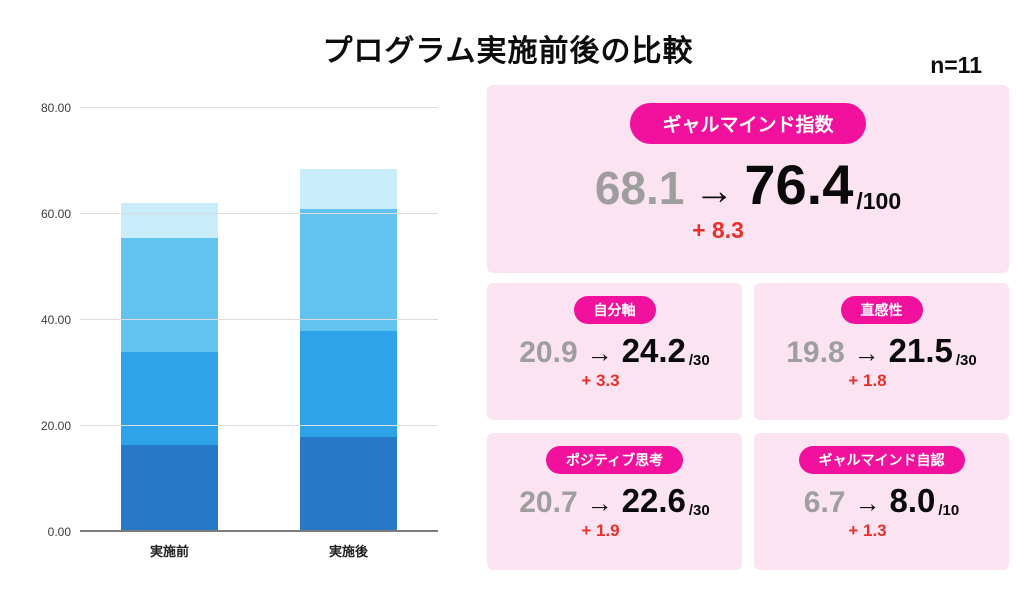 This screenshot has width=1016, height=596. Describe the element at coordinates (169, 551) in the screenshot. I see `x-axis-tick-label: 実施前` at that location.